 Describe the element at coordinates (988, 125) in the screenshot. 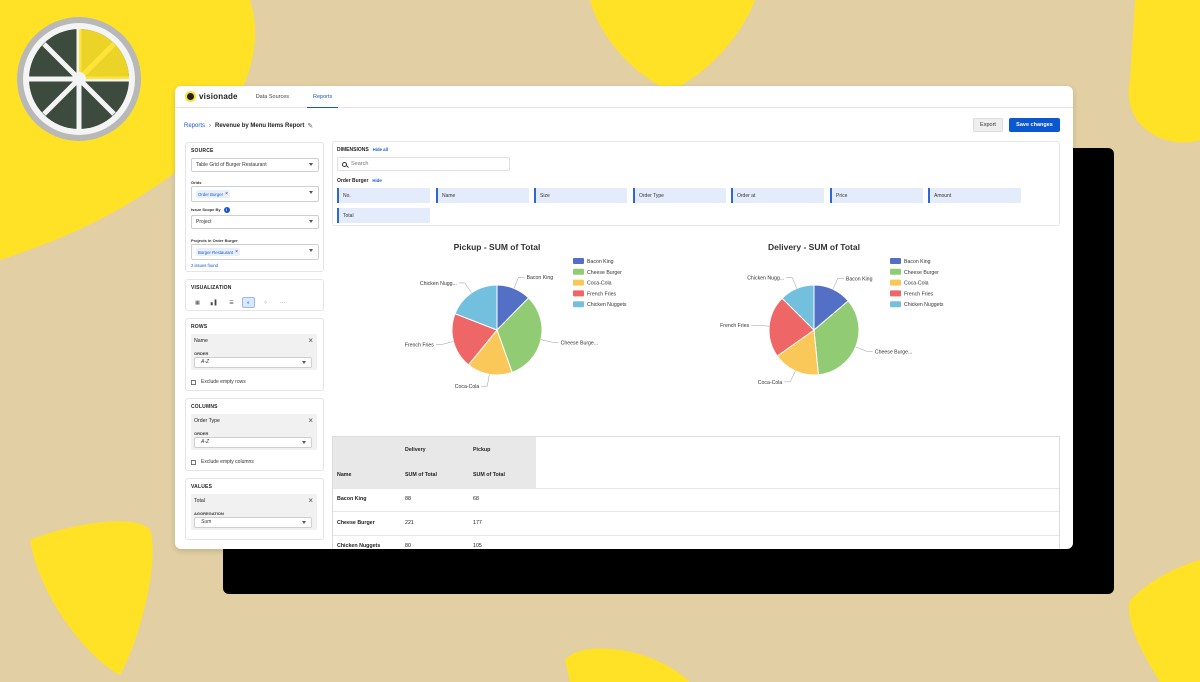

I see `export-button: Export` at that location.